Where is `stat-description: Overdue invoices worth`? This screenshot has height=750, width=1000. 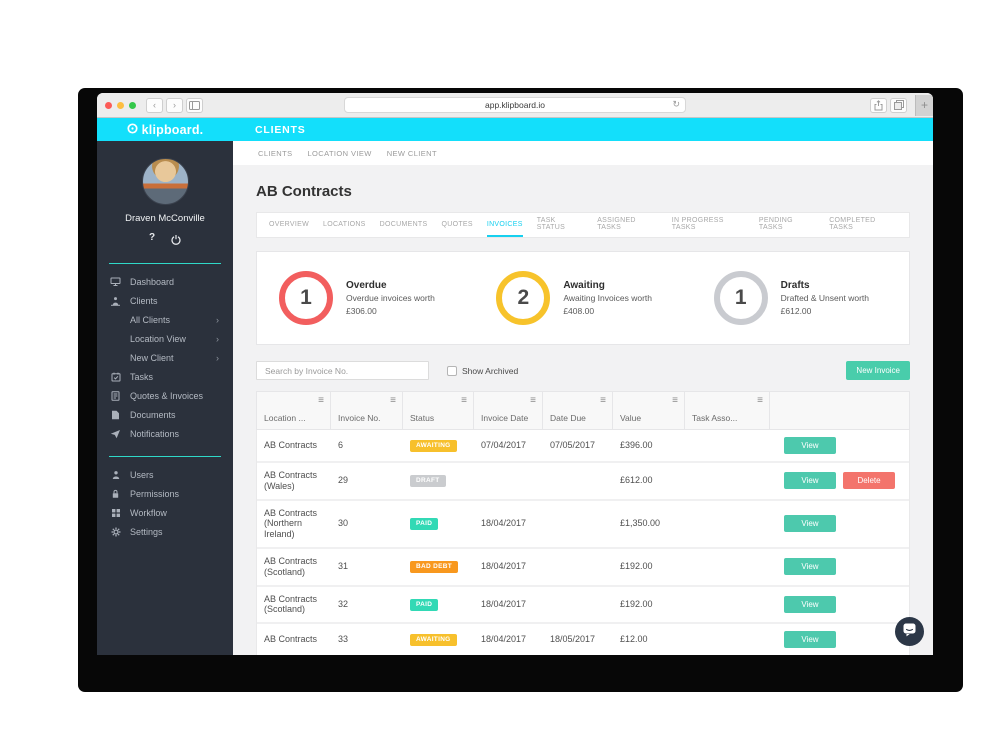 stat-description: Overdue invoices worth is located at coordinates (390, 297).